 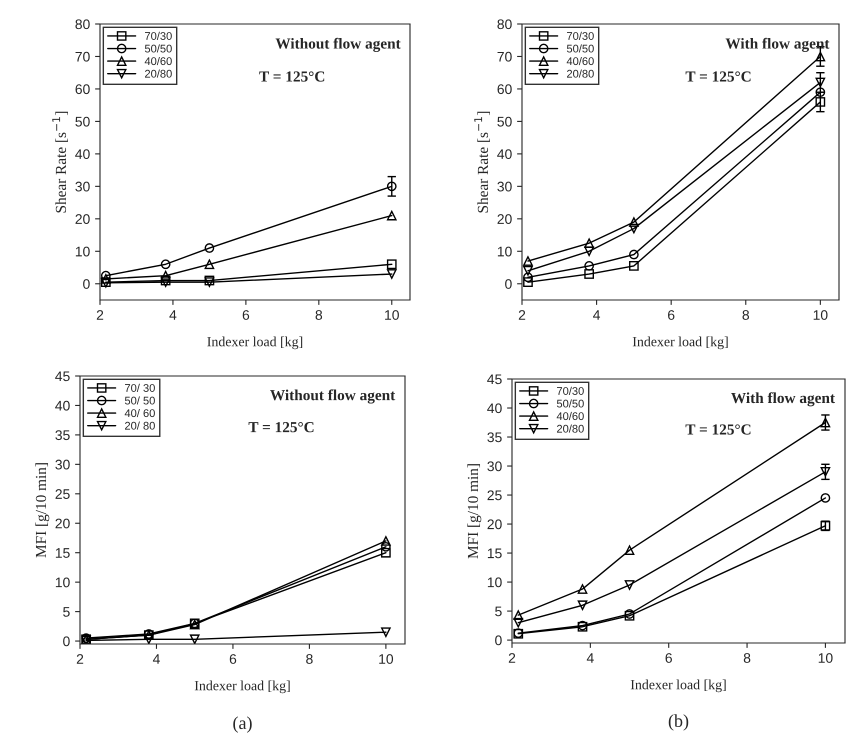 What do you see at coordinates (139, 400) in the screenshot?
I see `legend-label: 50/ 50` at bounding box center [139, 400].